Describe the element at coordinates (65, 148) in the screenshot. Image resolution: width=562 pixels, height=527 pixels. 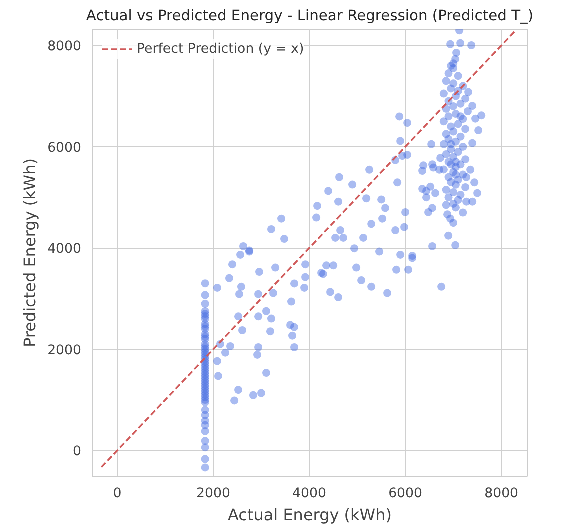
I see `y-tick-label: 6000` at that location.